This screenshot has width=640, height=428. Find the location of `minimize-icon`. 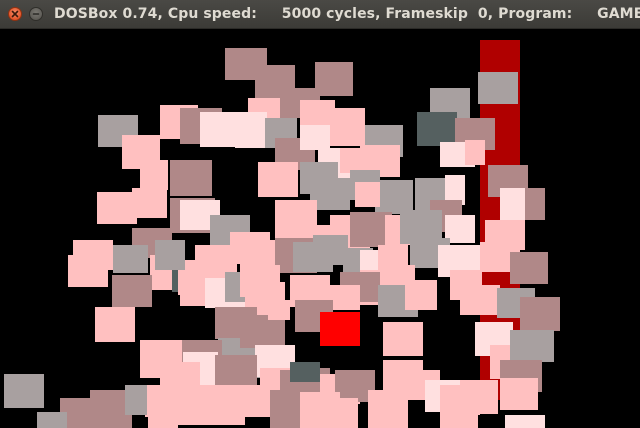

minimize-icon is located at coordinates (36, 14).